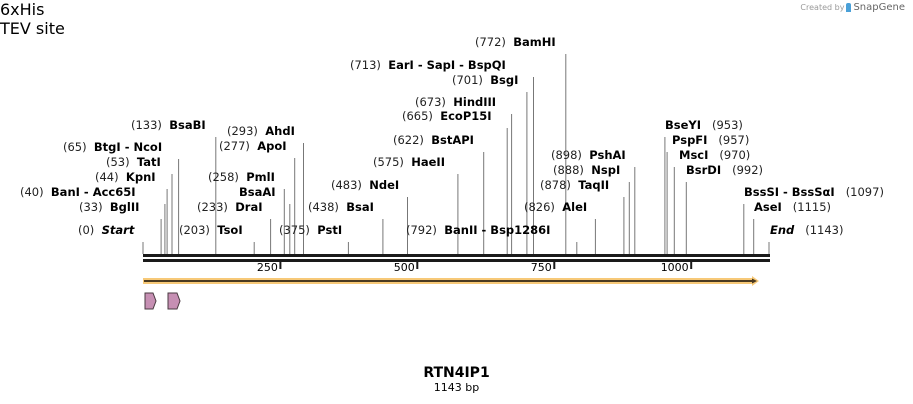  Describe the element at coordinates (812, 207) in the screenshot. I see `site-position: (1115)` at that location.